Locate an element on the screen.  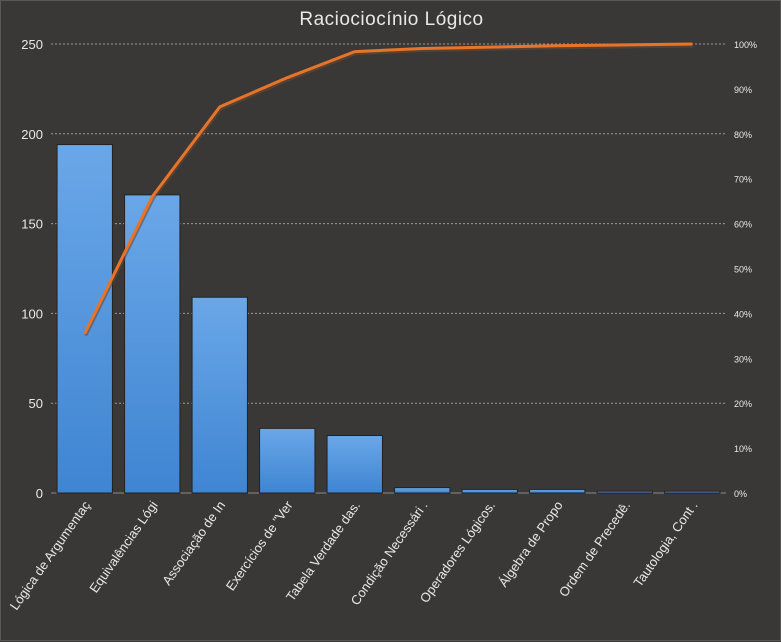
x-tick-label: Tautologia, Cont . is located at coordinates (665, 543).